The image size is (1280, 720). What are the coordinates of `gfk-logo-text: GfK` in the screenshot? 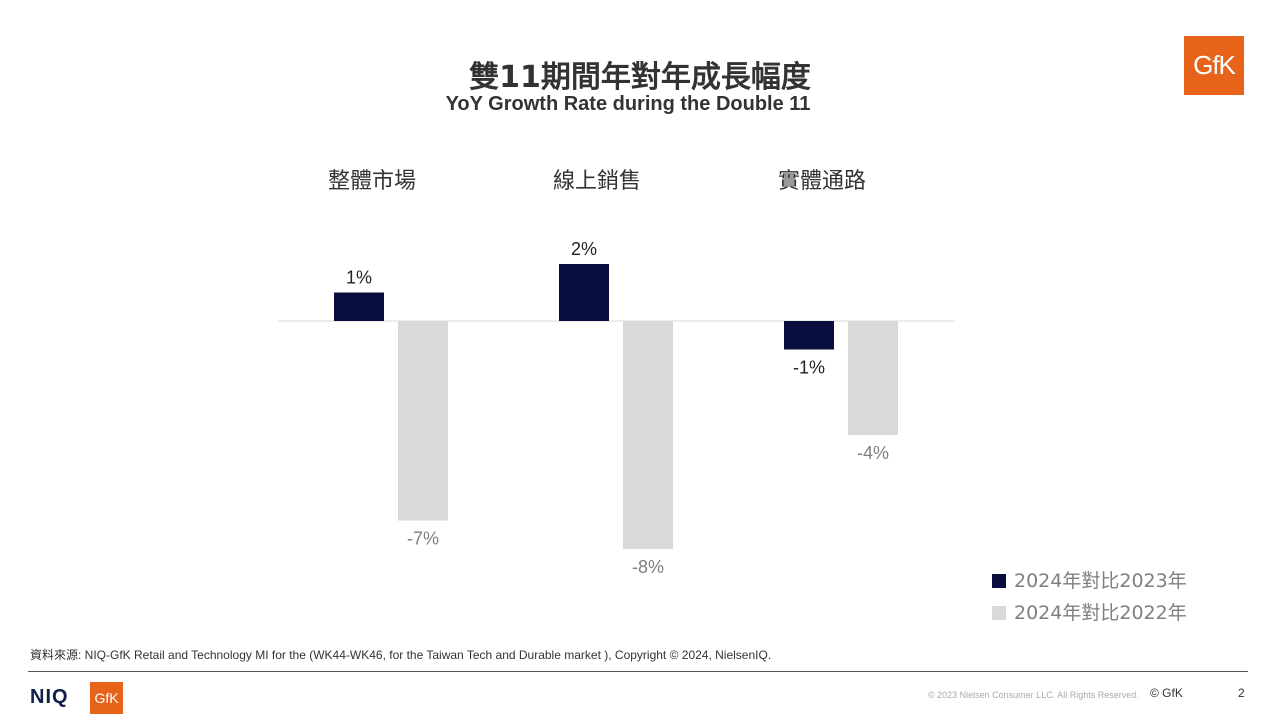 It's located at (1214, 65).